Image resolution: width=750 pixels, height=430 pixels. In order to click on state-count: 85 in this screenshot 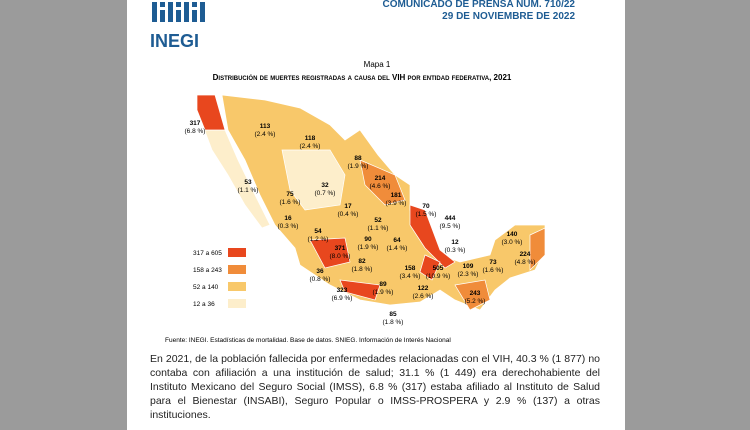, I will do `click(393, 314)`.